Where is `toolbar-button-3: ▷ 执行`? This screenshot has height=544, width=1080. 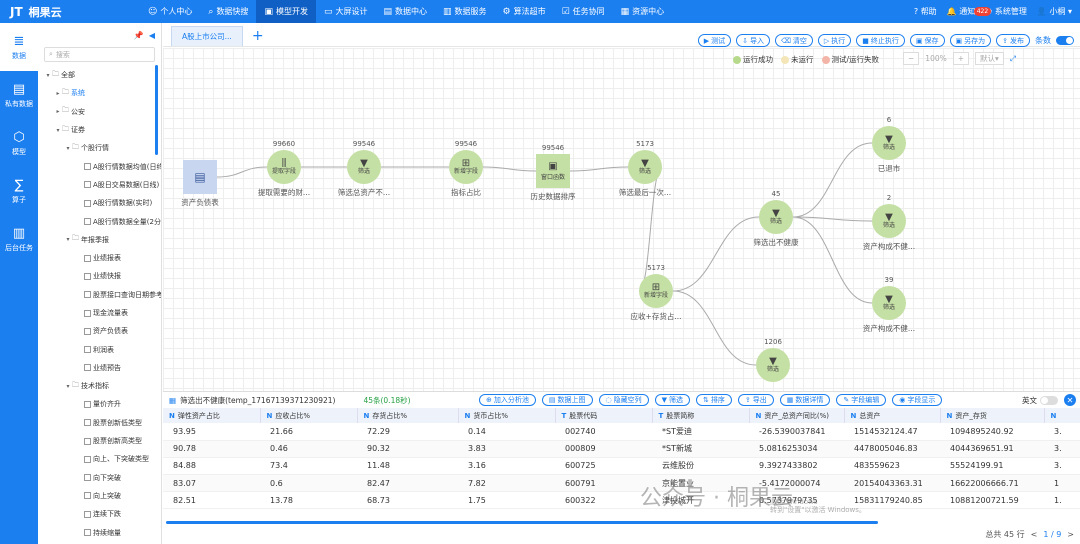
toolbar-button-3: ▷ 执行 is located at coordinates (834, 40).